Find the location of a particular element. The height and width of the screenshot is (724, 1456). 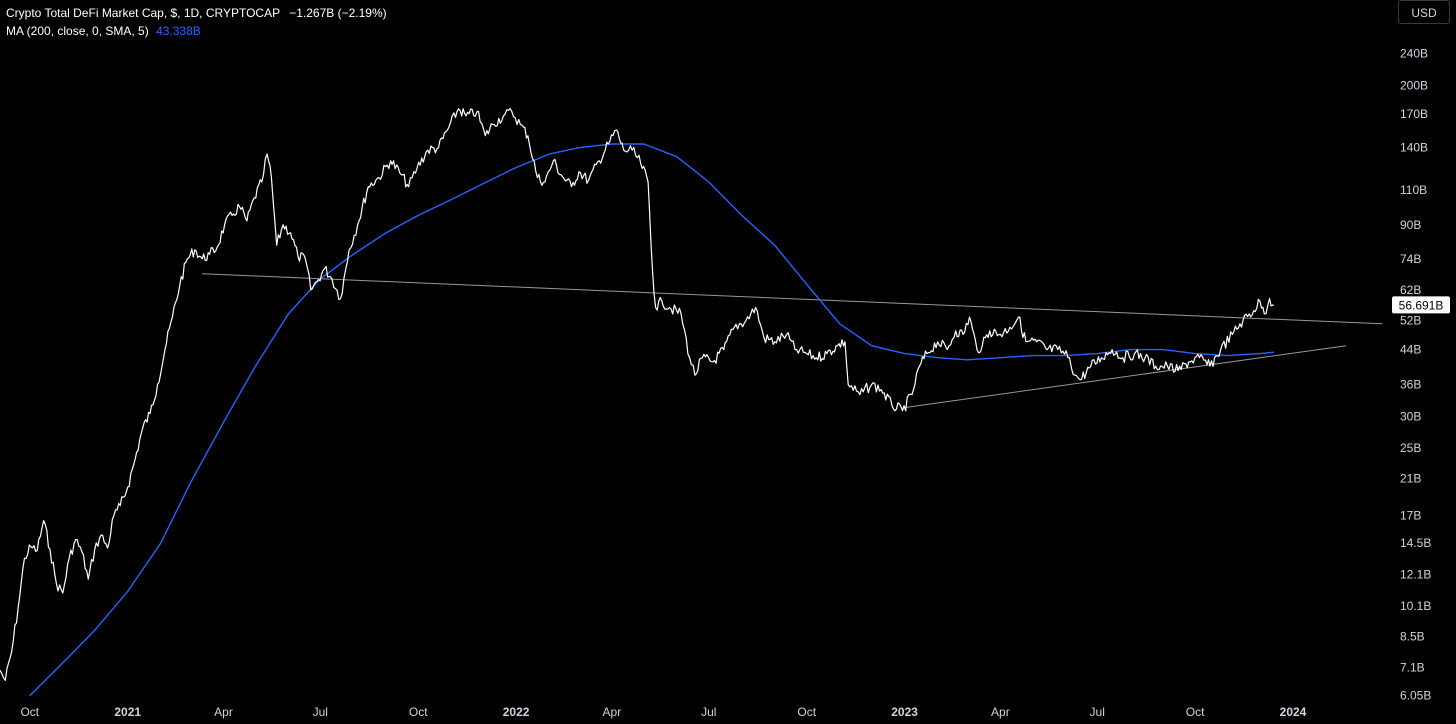

trend-line-resistance is located at coordinates (792, 299).